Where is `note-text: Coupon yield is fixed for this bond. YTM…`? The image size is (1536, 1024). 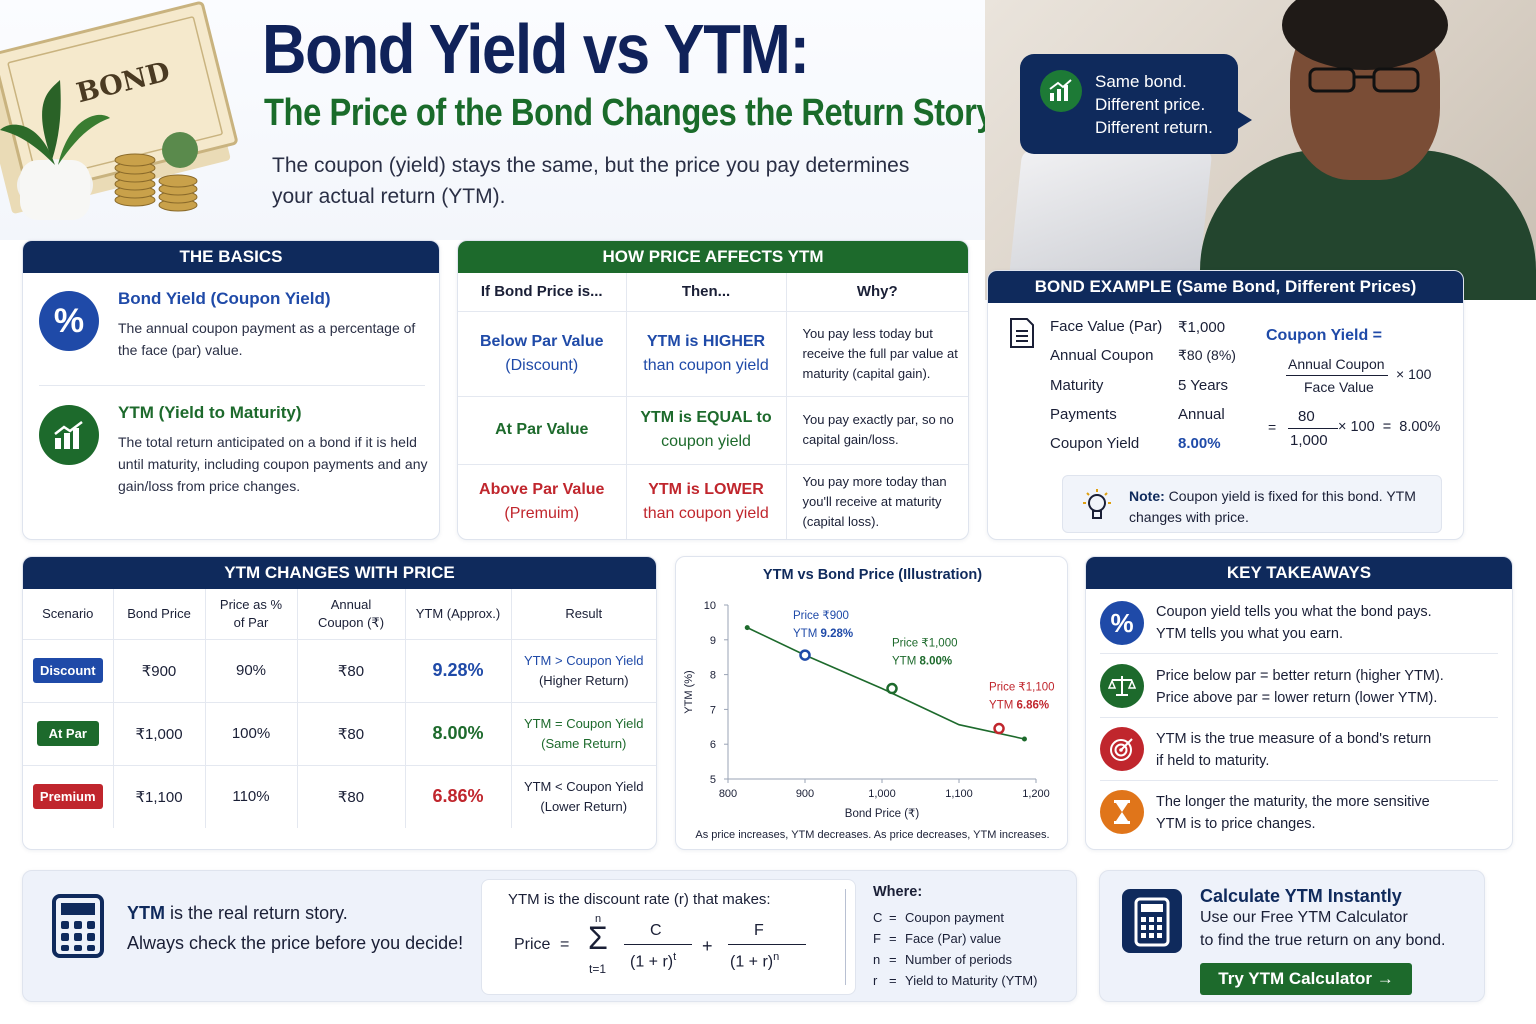 note-text: Coupon yield is fixed for this bond. YTM… is located at coordinates (1272, 506).